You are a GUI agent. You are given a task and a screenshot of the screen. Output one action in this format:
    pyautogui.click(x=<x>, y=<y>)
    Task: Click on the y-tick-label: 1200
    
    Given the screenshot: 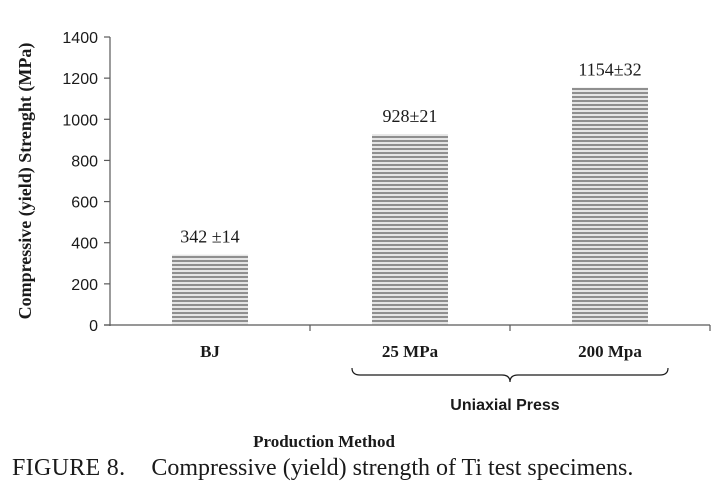 What is the action you would take?
    pyautogui.click(x=80, y=79)
    